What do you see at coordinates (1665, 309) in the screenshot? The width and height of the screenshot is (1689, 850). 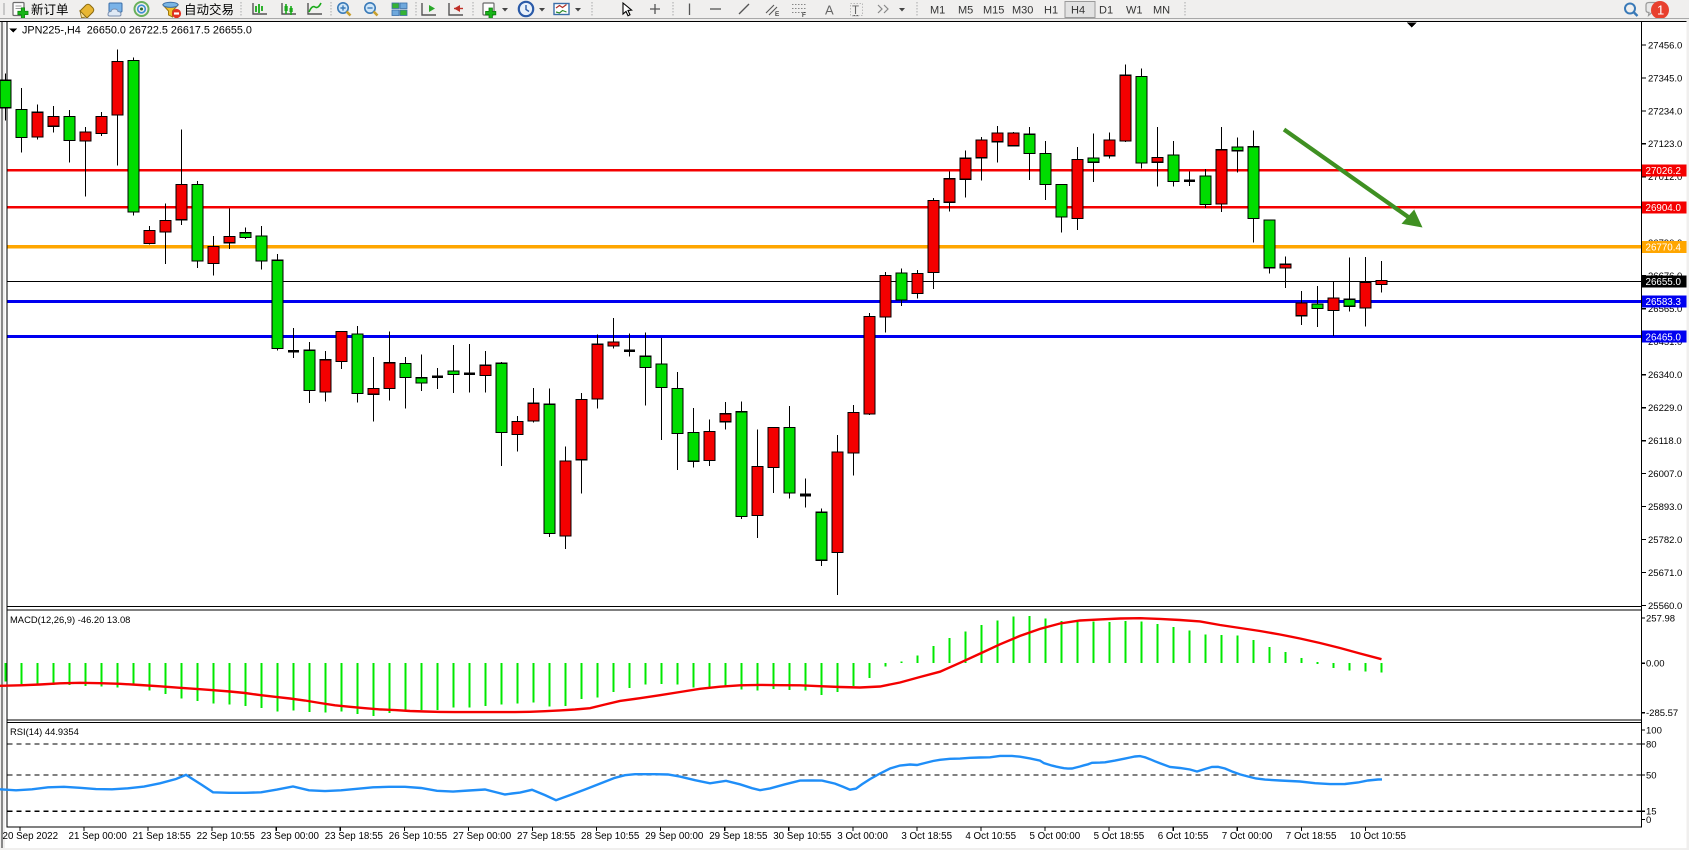 I see `svg-text: 26565.0` at bounding box center [1665, 309].